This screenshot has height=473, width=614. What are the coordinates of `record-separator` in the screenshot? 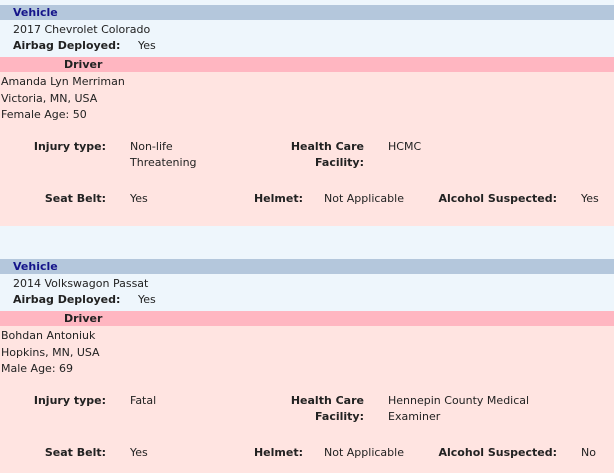 It's located at (307, 242).